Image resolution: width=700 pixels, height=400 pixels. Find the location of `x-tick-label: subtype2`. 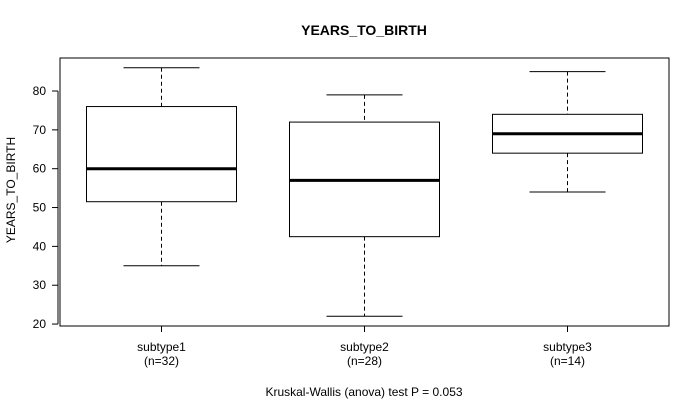

x-tick-label: subtype2 is located at coordinates (364, 347).